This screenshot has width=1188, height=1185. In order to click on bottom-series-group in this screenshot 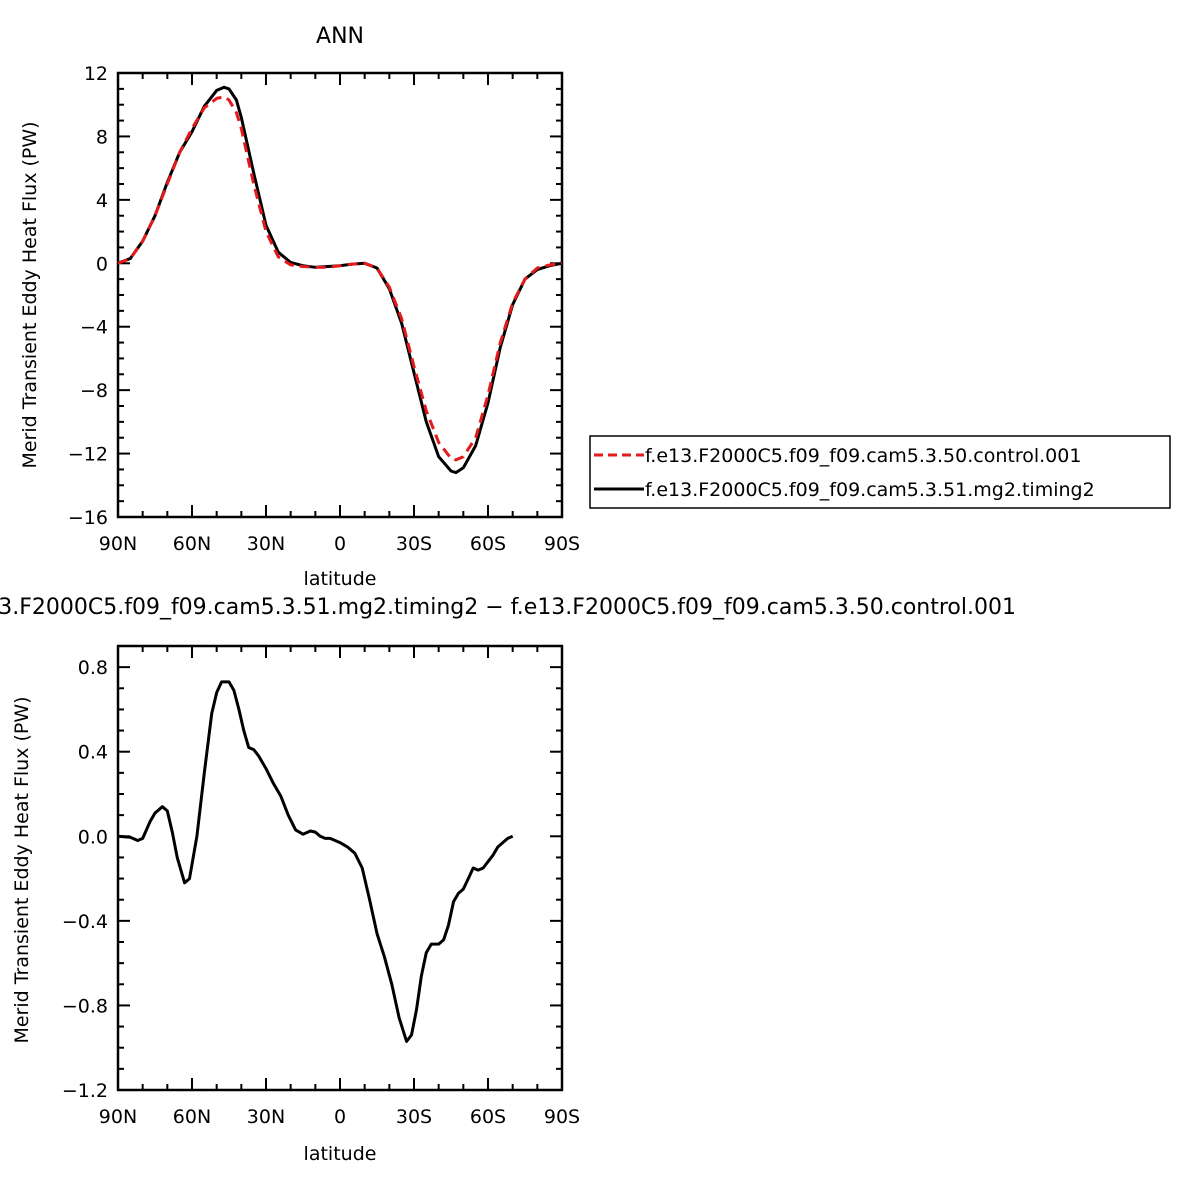, I will do `click(315, 861)`.